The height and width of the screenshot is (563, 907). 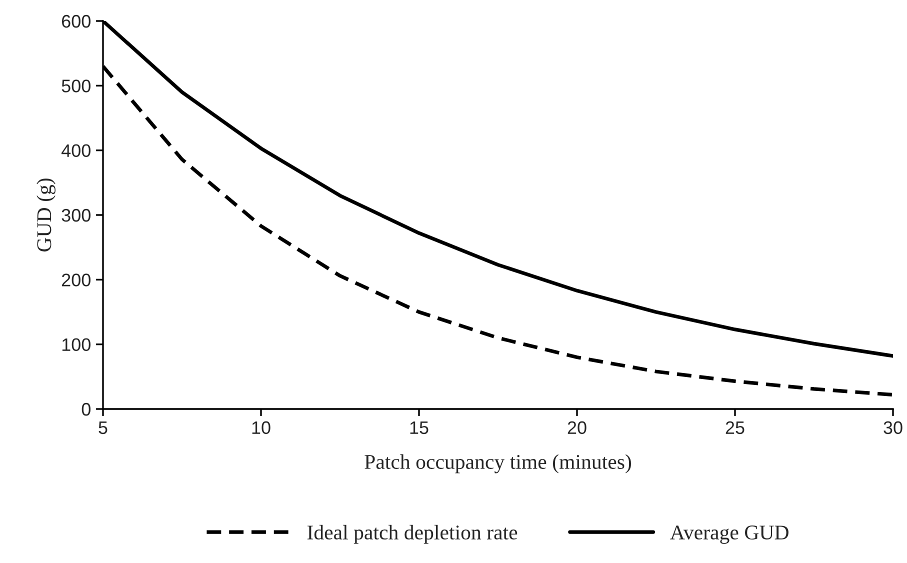 What do you see at coordinates (729, 535) in the screenshot?
I see `legend-label: Average GUD` at bounding box center [729, 535].